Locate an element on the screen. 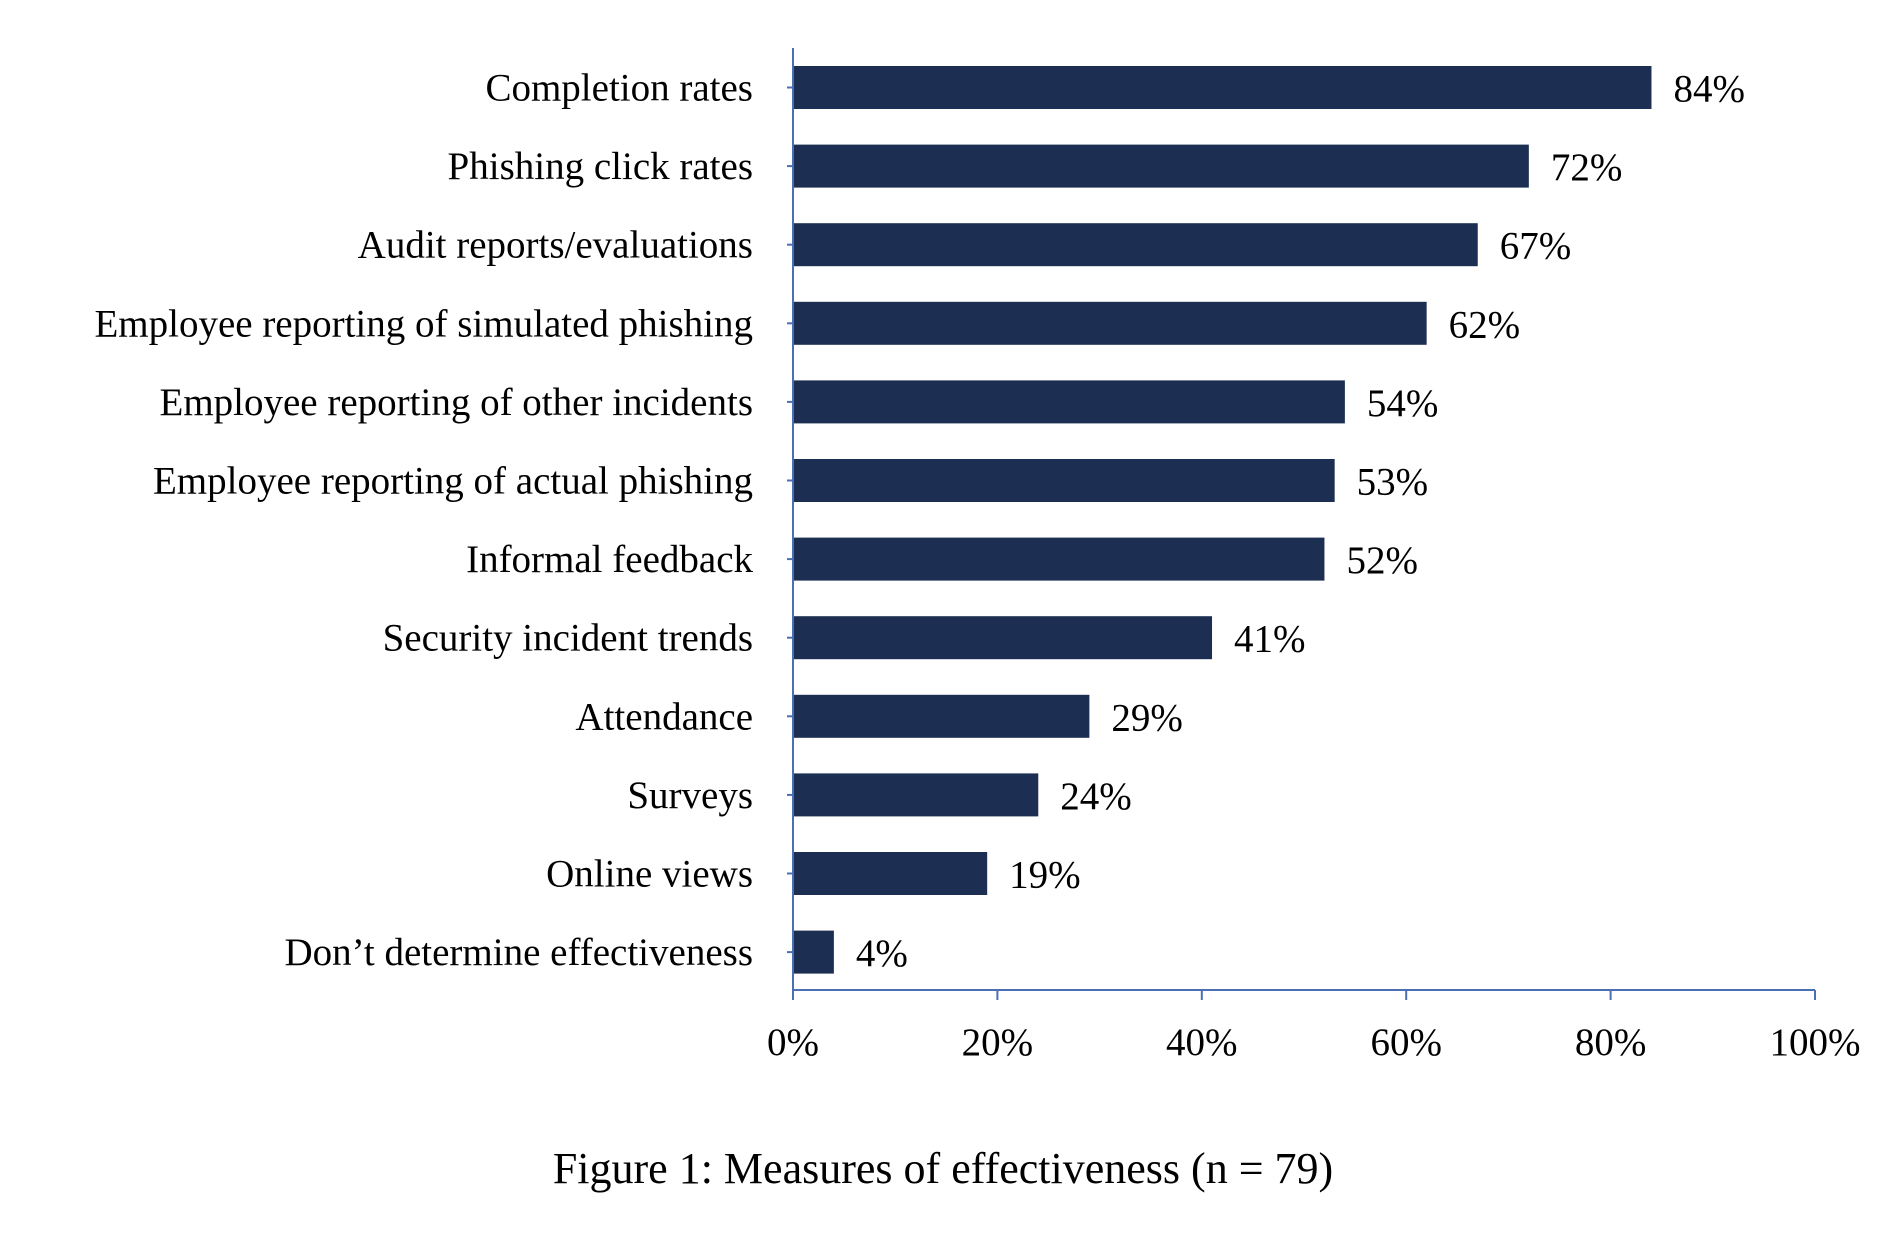 The width and height of the screenshot is (1886, 1238). bar-don-t-determine-effectiveness is located at coordinates (813, 952).